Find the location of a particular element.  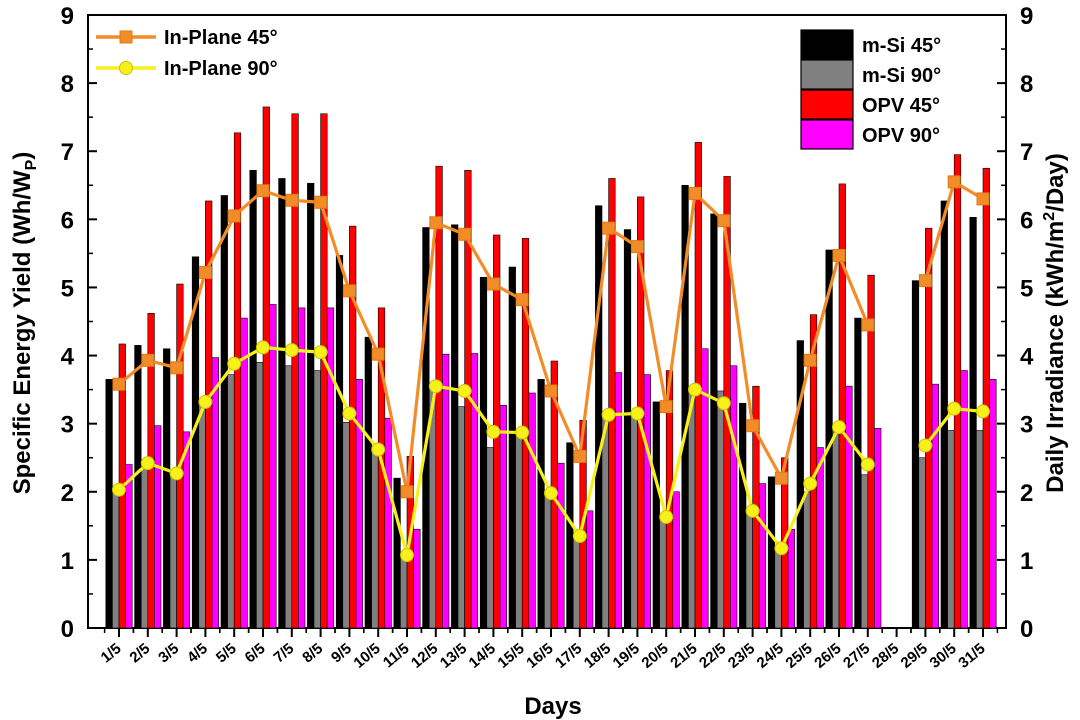

y-right-tick-label-5: 5 is located at coordinates (1026, 288).